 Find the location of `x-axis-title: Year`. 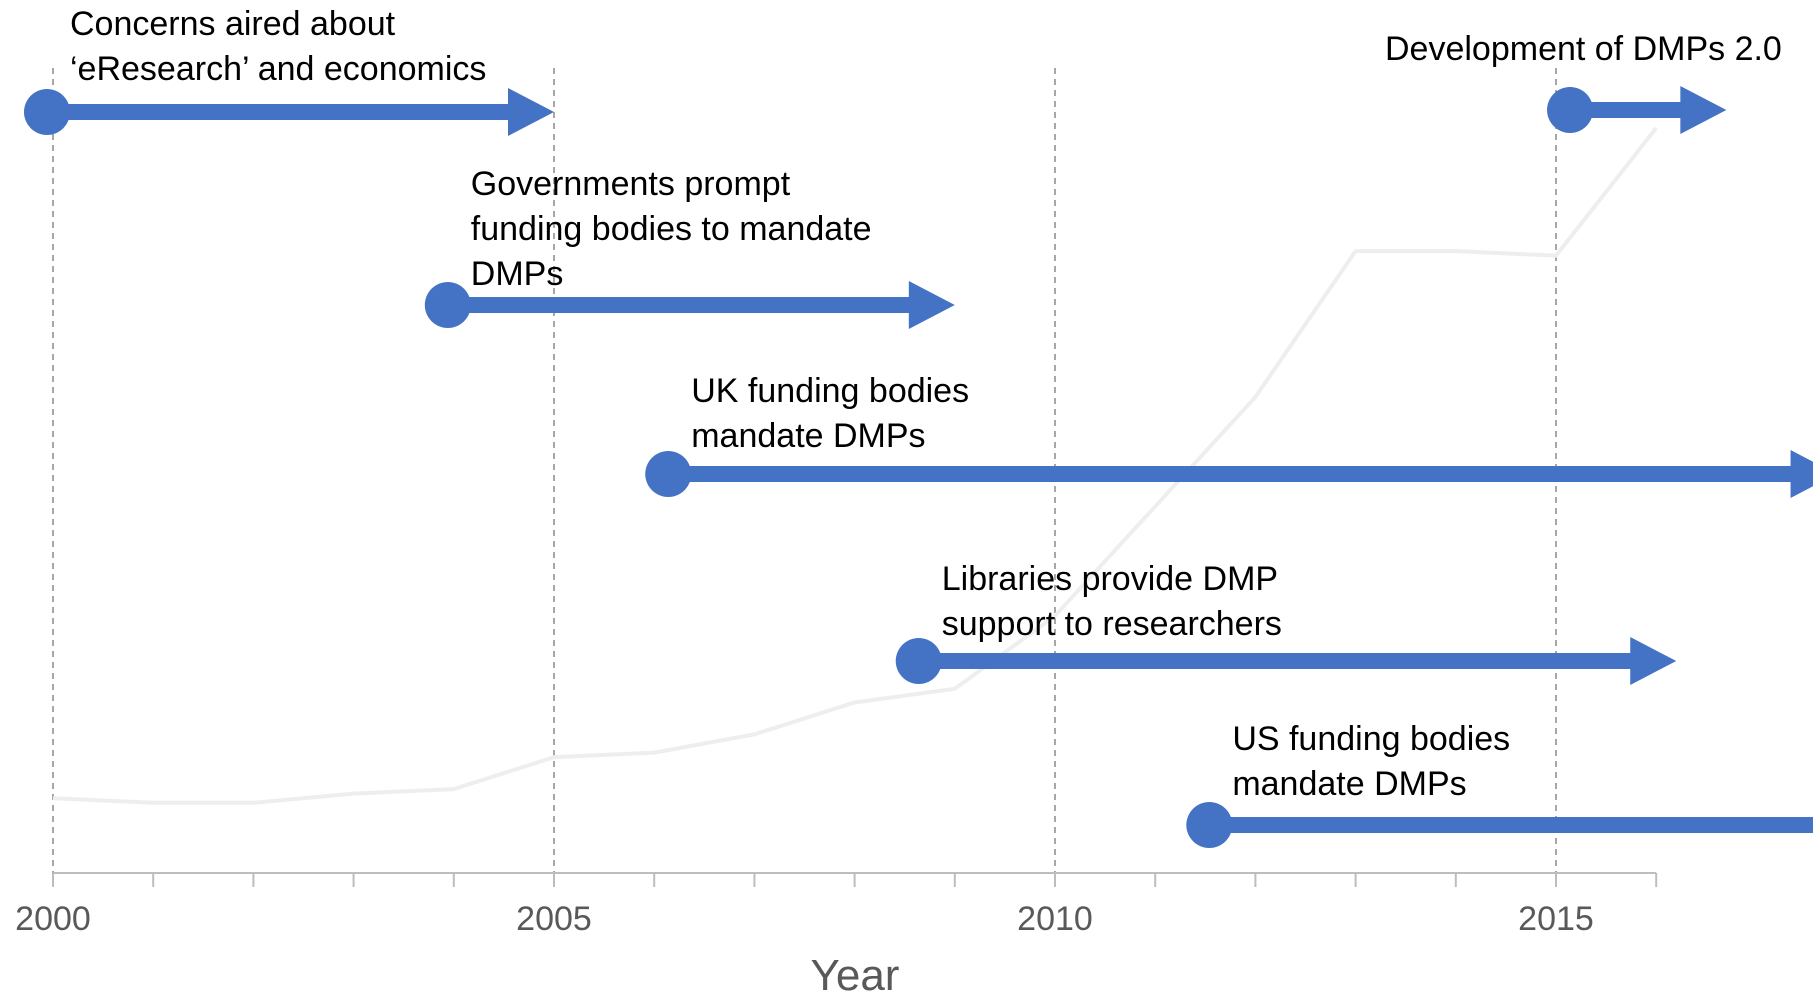

x-axis-title: Year is located at coordinates (855, 974).